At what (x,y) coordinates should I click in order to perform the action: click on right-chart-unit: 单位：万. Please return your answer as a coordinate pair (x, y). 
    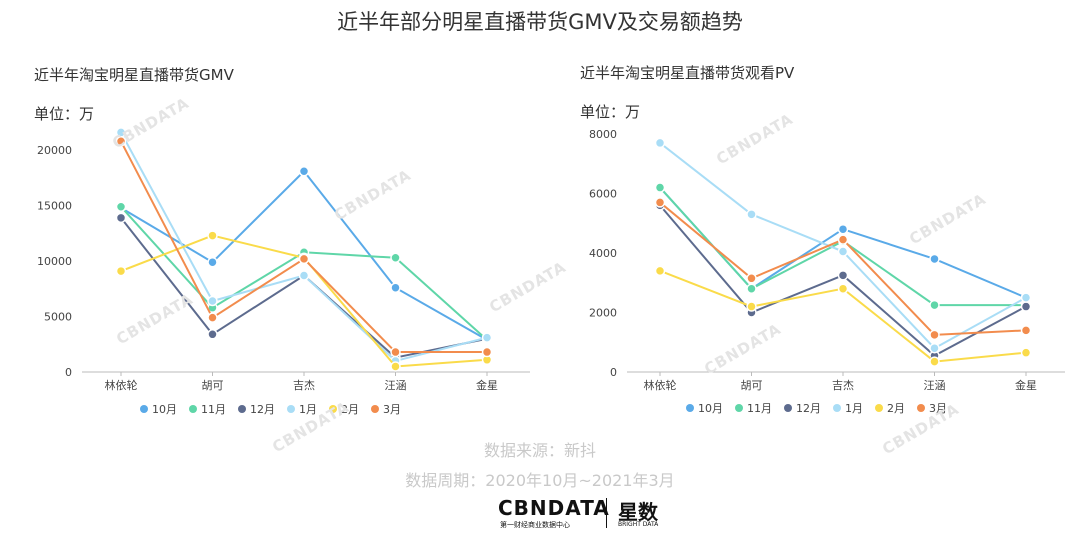
    Looking at the image, I should click on (610, 112).